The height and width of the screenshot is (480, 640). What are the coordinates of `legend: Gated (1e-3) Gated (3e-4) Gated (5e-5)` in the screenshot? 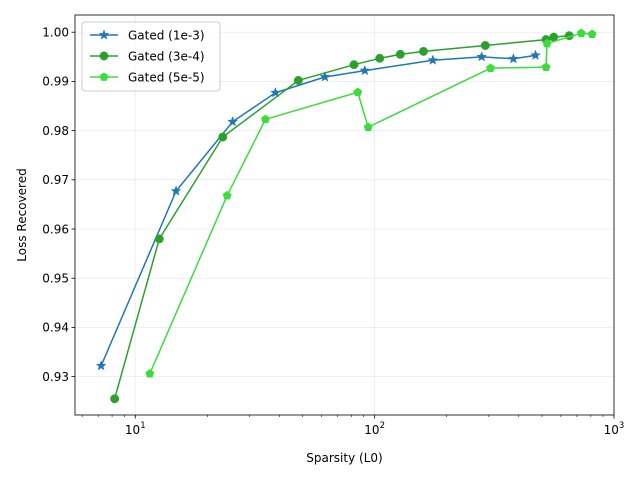 It's located at (151, 56).